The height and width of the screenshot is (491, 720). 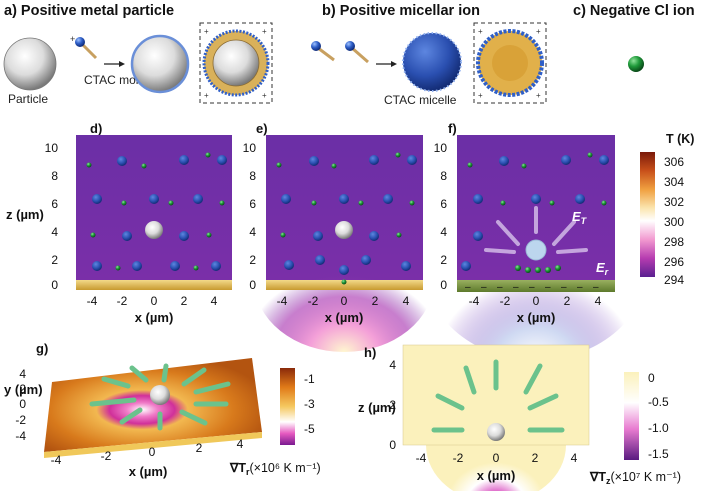 I want to click on cl-ion-icon, so click(x=636, y=64).